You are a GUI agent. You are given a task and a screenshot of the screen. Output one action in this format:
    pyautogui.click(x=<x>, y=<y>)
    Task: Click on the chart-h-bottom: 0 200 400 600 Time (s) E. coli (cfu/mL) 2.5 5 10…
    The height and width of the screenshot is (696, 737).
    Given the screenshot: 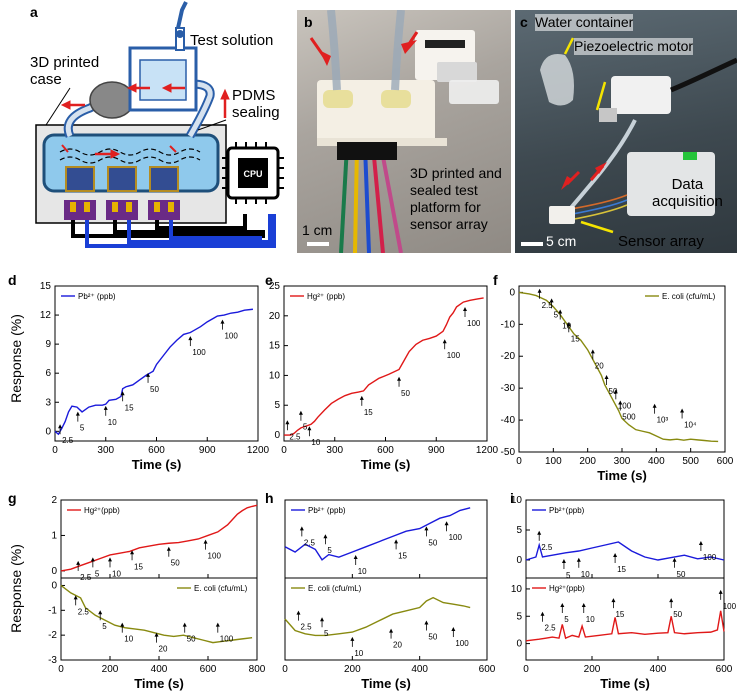 What is the action you would take?
    pyautogui.click(x=389, y=634)
    